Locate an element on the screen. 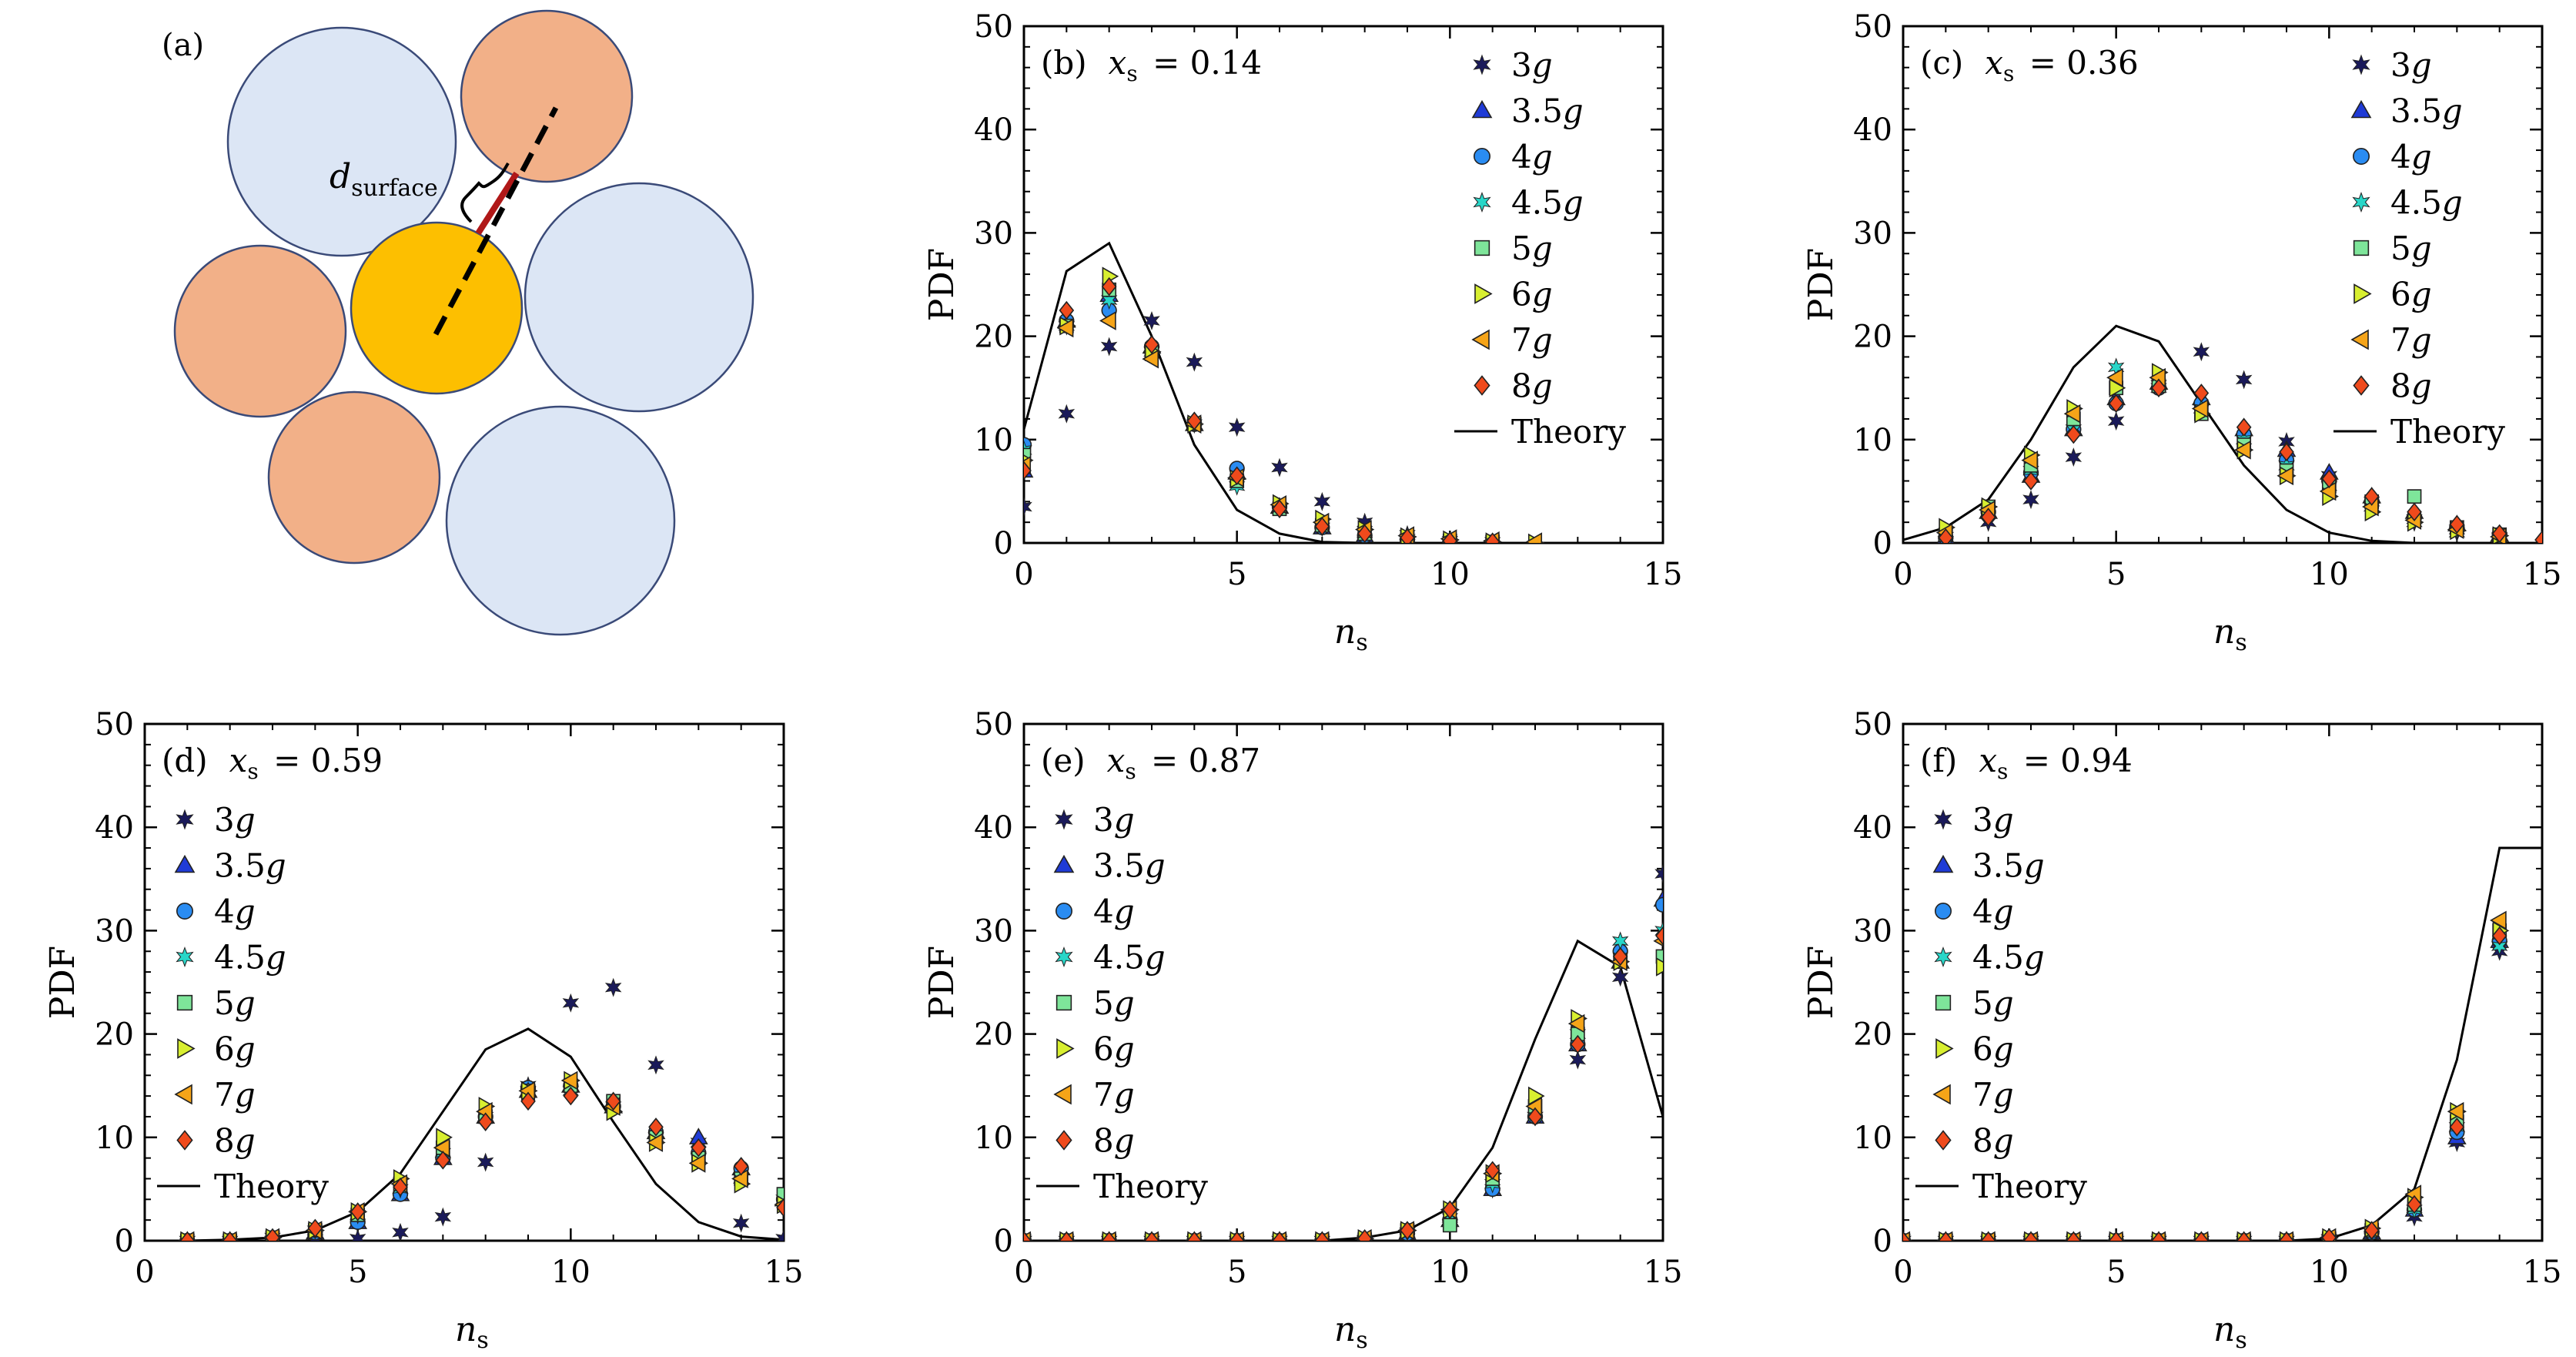 This screenshot has height=1357, width=2576. xs-equals: = is located at coordinates (2036, 761).